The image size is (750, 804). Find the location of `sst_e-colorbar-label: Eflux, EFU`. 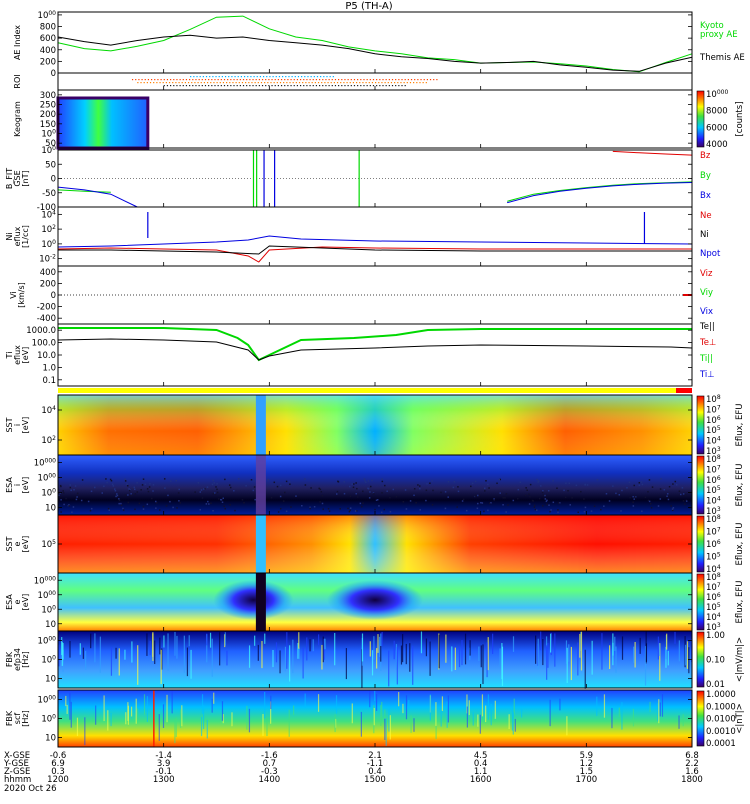

sst_e-colorbar-label: Eflux, EFU is located at coordinates (740, 543).